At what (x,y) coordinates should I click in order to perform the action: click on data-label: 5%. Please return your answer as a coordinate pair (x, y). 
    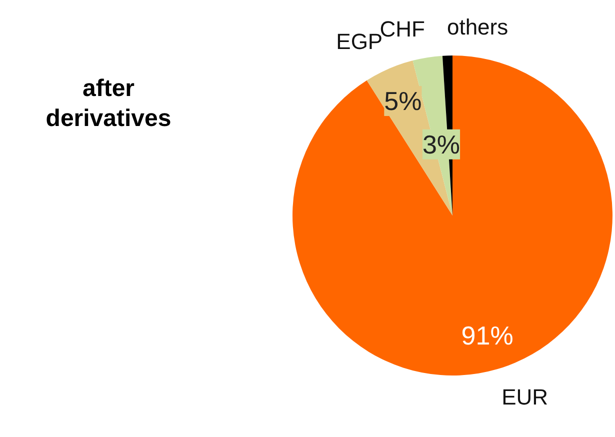
    Looking at the image, I should click on (403, 101).